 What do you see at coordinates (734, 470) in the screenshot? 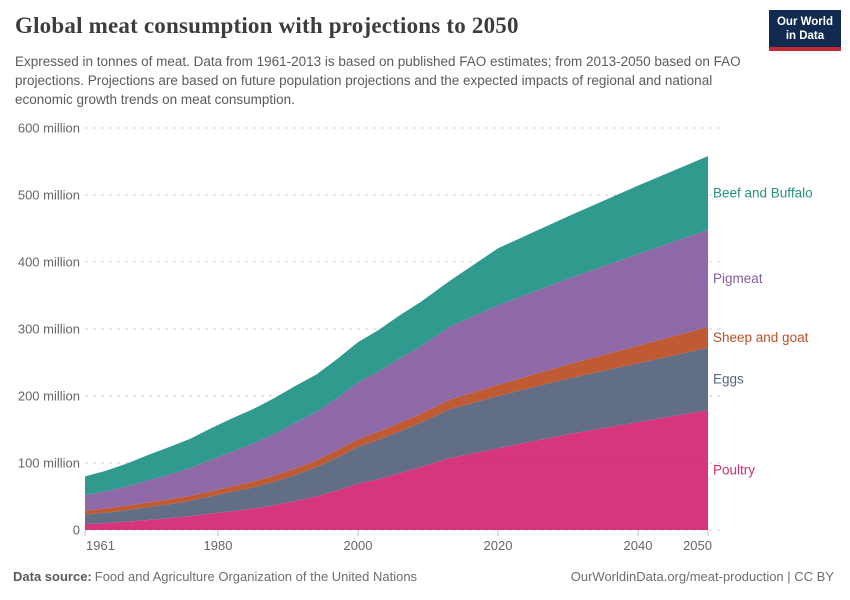
I see `legend-label-poultry: Poultry` at bounding box center [734, 470].